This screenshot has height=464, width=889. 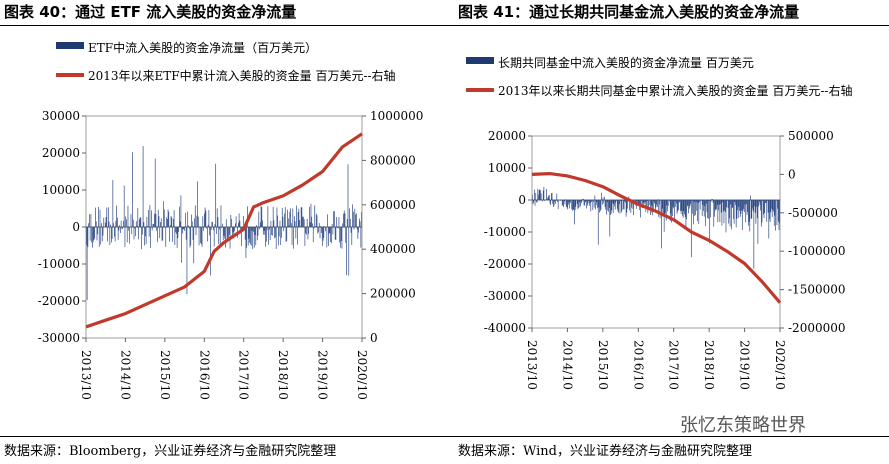 What do you see at coordinates (393, 160) in the screenshot?
I see `y-right-tick-label: 800000` at bounding box center [393, 160].